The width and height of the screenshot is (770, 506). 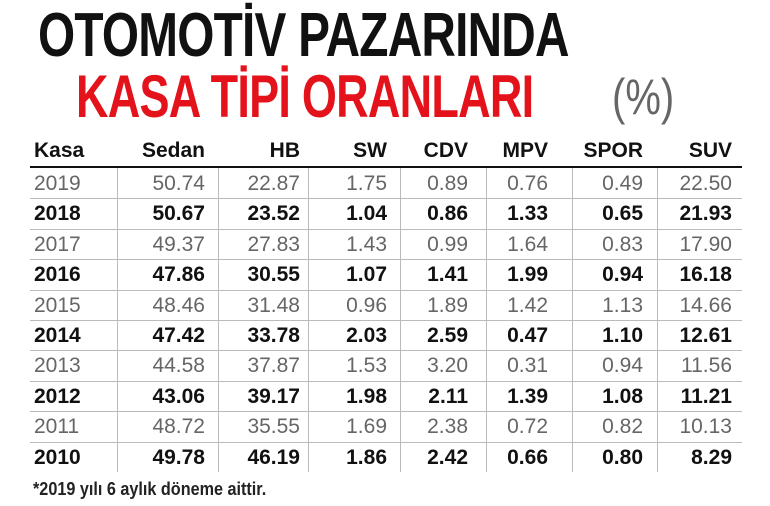 What do you see at coordinates (173, 150) in the screenshot?
I see `header-cell: Sedan` at bounding box center [173, 150].